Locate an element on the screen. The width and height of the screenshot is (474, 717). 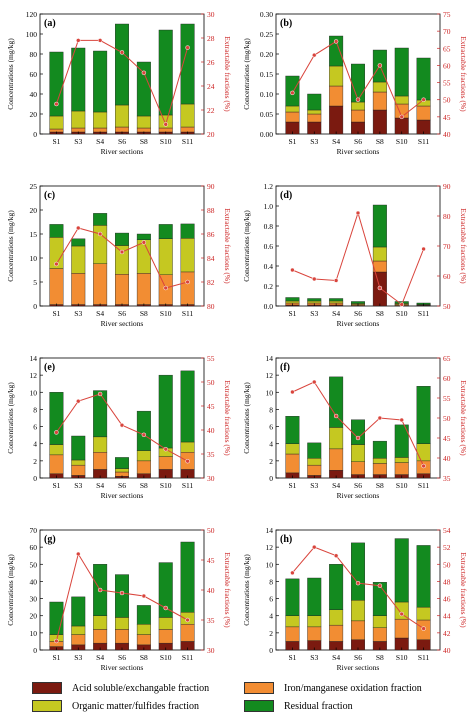
y-tick-label: 40 is located at coordinates (34, 581).